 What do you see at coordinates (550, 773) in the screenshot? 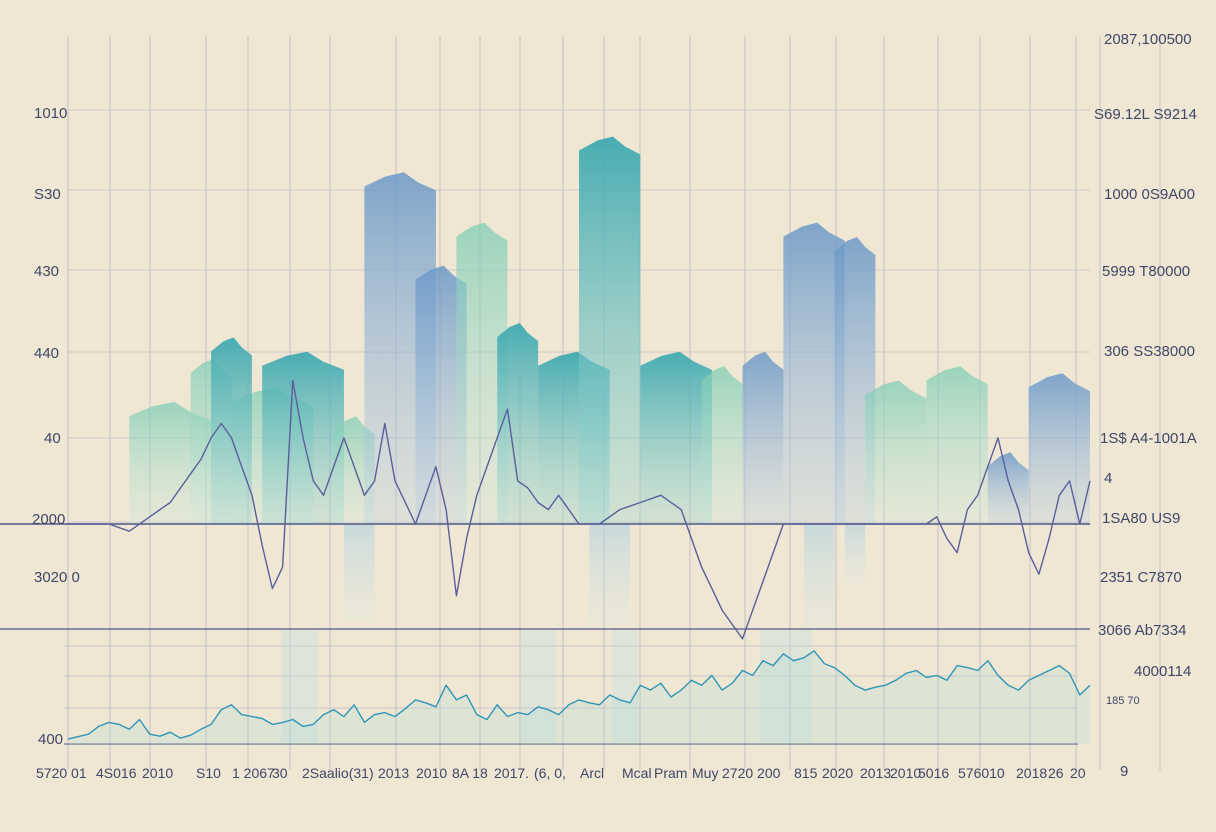
I see `tick-label: (6, 0,` at bounding box center [550, 773].